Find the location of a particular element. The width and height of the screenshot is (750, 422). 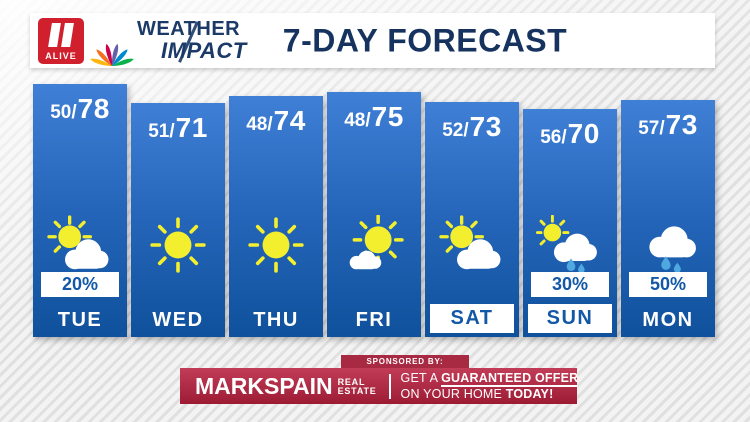

forecast-day-card: 48/74 THU is located at coordinates (276, 216).